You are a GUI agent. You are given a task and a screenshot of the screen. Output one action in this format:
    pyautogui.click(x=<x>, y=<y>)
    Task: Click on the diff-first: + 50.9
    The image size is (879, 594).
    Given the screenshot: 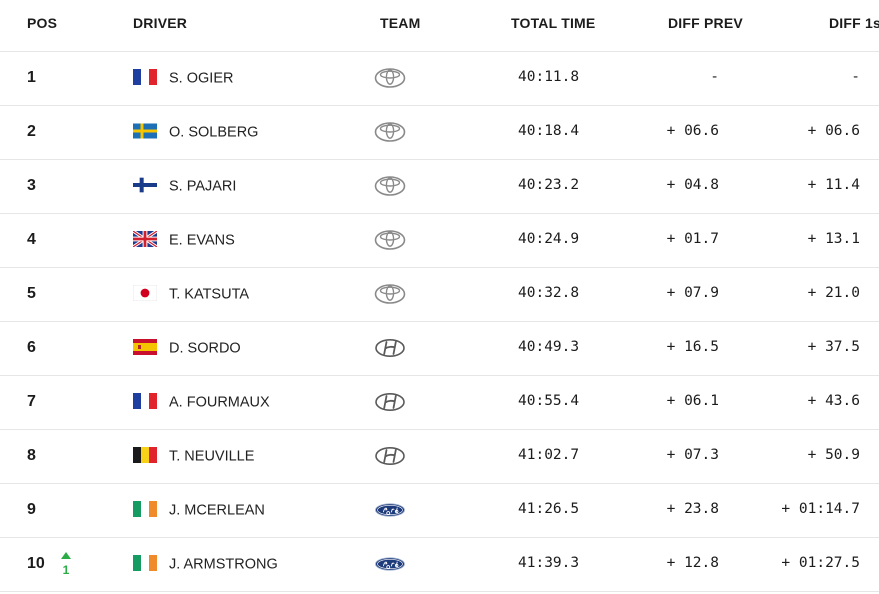 What is the action you would take?
    pyautogui.click(x=833, y=455)
    